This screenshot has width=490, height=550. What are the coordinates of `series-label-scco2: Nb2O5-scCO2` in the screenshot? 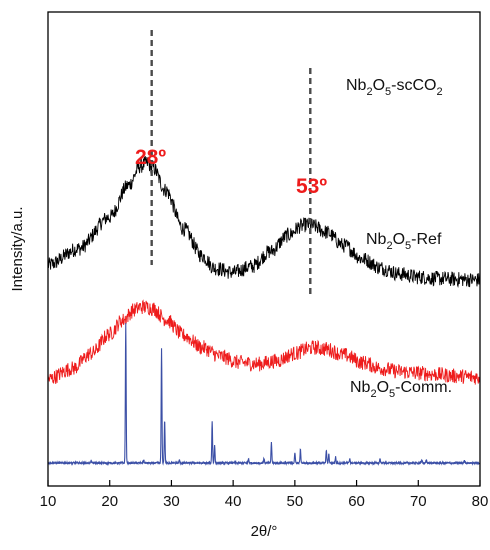 It's located at (394, 87).